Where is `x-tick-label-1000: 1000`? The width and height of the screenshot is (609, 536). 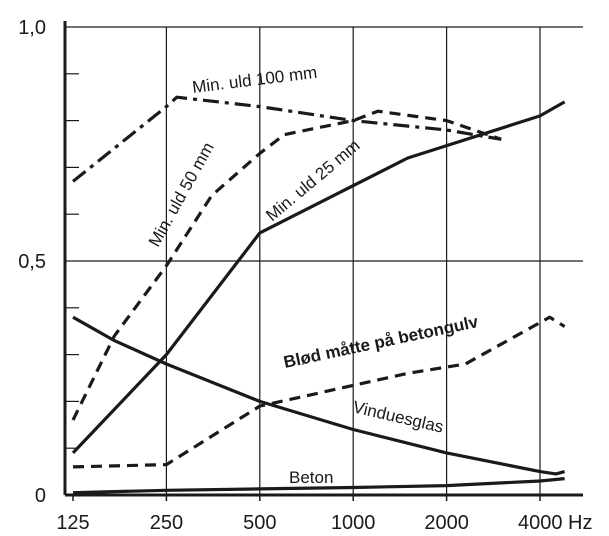
x-tick-label-1000: 1000 is located at coordinates (353, 523).